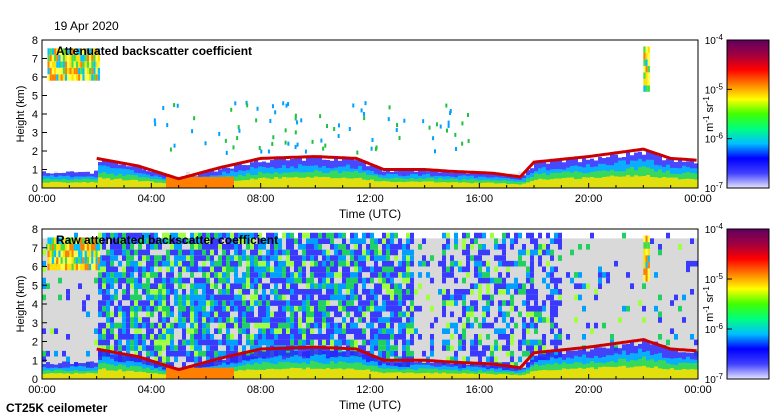 This screenshot has width=780, height=420. I want to click on x-axis-label: Time (UTC), so click(370, 405).